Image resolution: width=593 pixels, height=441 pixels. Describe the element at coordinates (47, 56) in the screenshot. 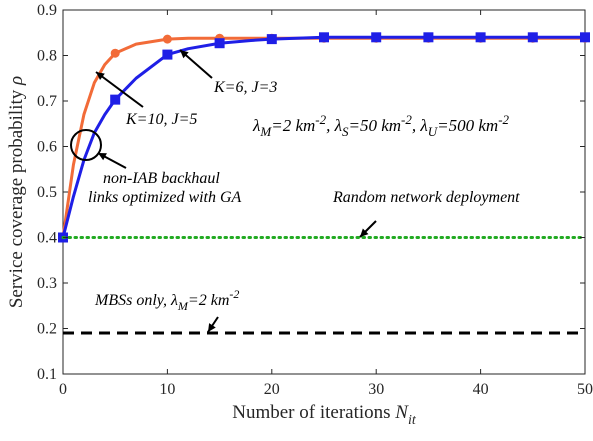

I see `y-tick-label: 0.8` at that location.